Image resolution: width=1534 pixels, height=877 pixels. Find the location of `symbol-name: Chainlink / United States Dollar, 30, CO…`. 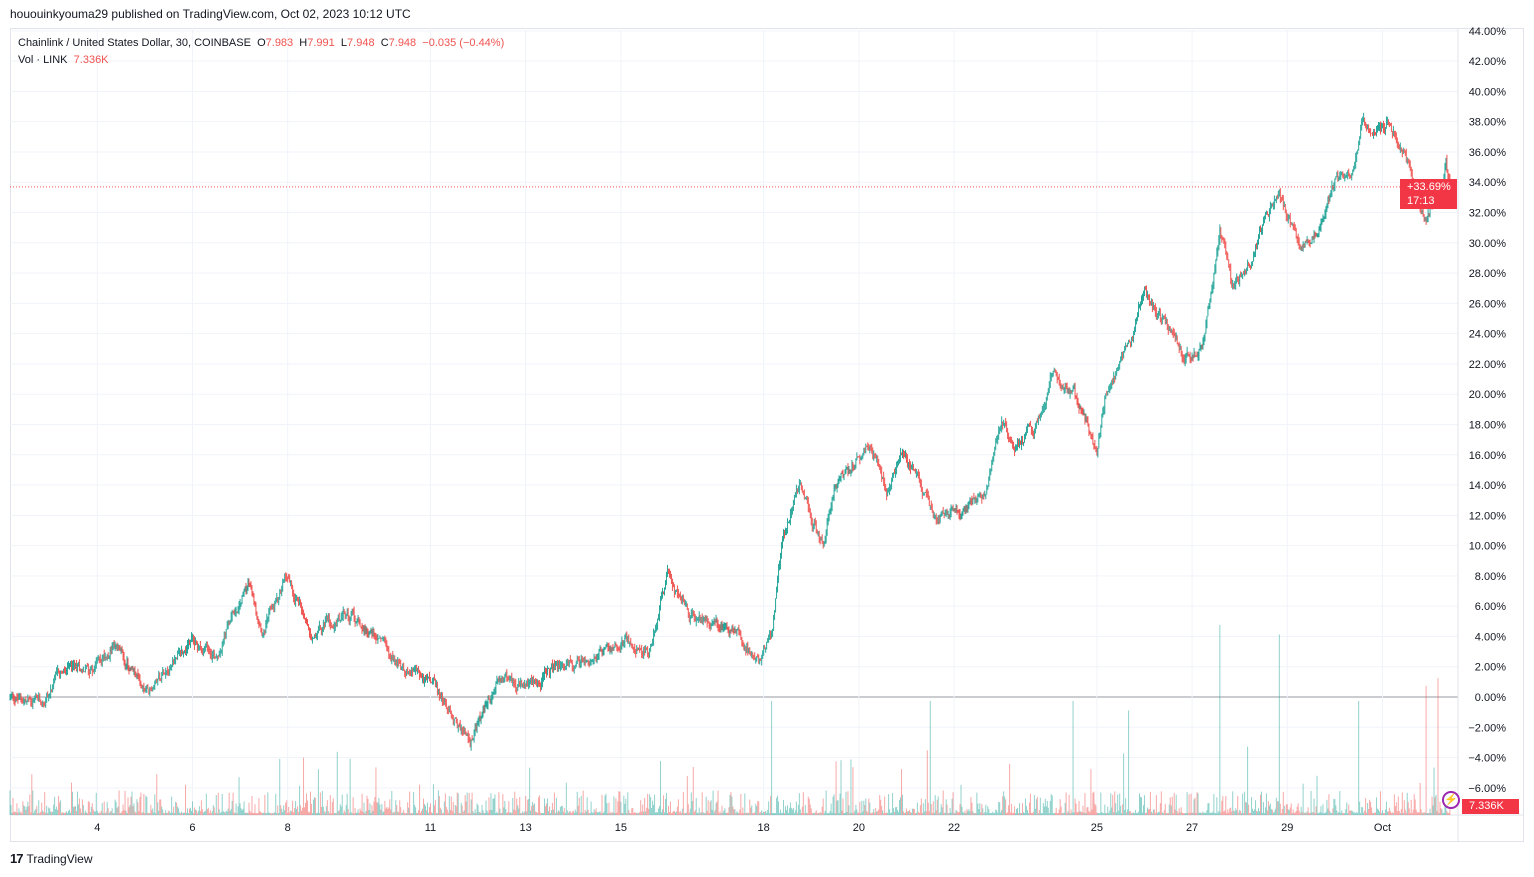

symbol-name: Chainlink / United States Dollar, 30, CO… is located at coordinates (134, 43).